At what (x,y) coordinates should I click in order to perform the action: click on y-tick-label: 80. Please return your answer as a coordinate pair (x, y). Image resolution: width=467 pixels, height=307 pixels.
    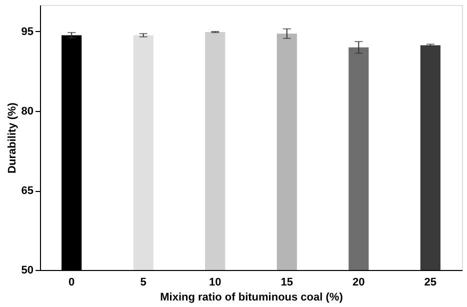
    Looking at the image, I should click on (27, 112).